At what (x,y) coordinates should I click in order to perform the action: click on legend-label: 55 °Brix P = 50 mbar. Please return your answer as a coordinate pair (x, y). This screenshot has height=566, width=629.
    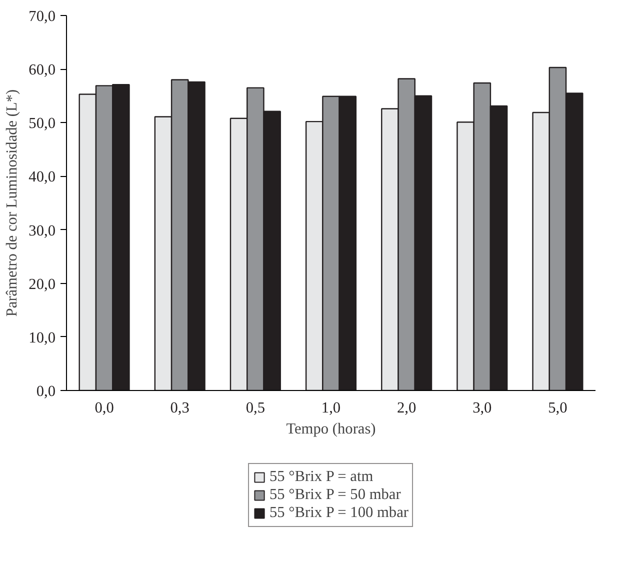
    Looking at the image, I should click on (335, 495).